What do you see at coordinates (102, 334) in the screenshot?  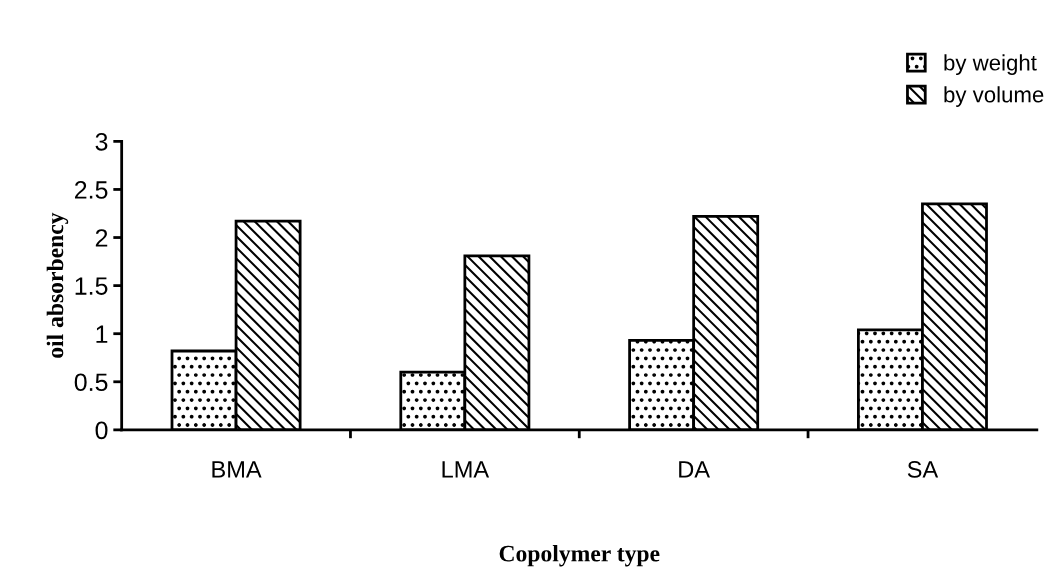 I see `y-tick-label: 1` at bounding box center [102, 334].